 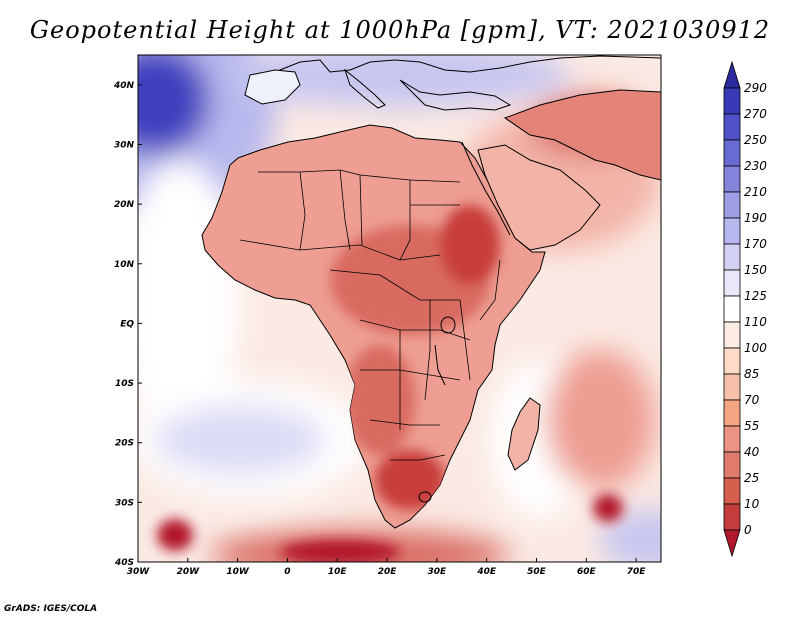 I want to click on y-tick-label: 20S, so click(x=124, y=444).